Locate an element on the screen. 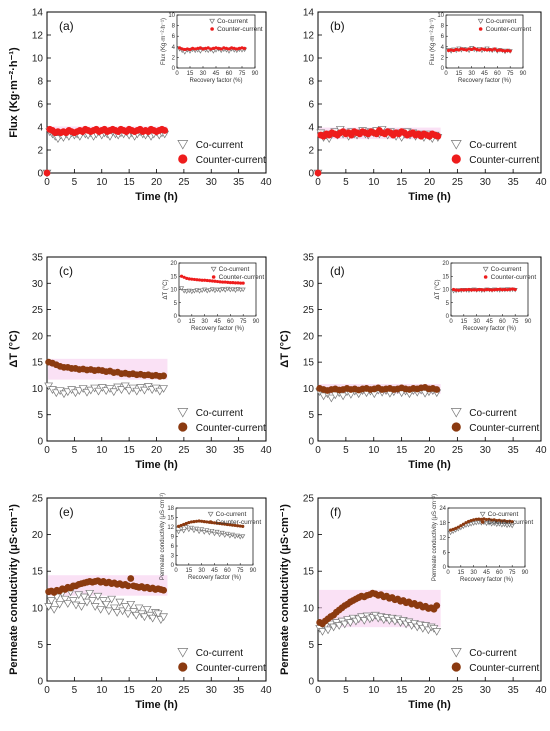 The width and height of the screenshot is (550, 731). inset-series-co-current is located at coordinates (212, 290).